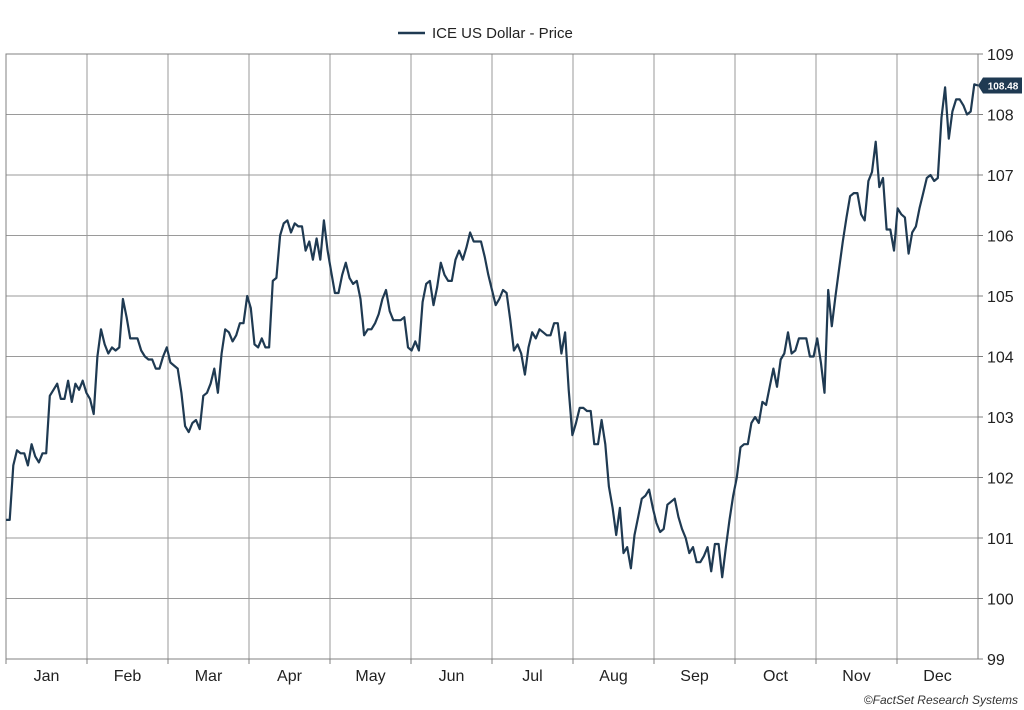 The image size is (1024, 710). What do you see at coordinates (452, 676) in the screenshot?
I see `x-tick-label: Jun` at bounding box center [452, 676].